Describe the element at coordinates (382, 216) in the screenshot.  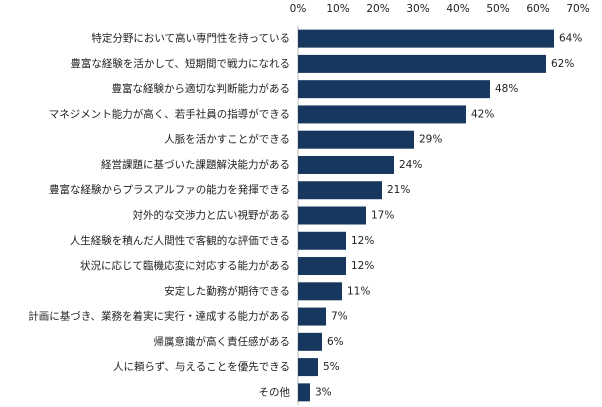
I see `value-label: 17%` at that location.